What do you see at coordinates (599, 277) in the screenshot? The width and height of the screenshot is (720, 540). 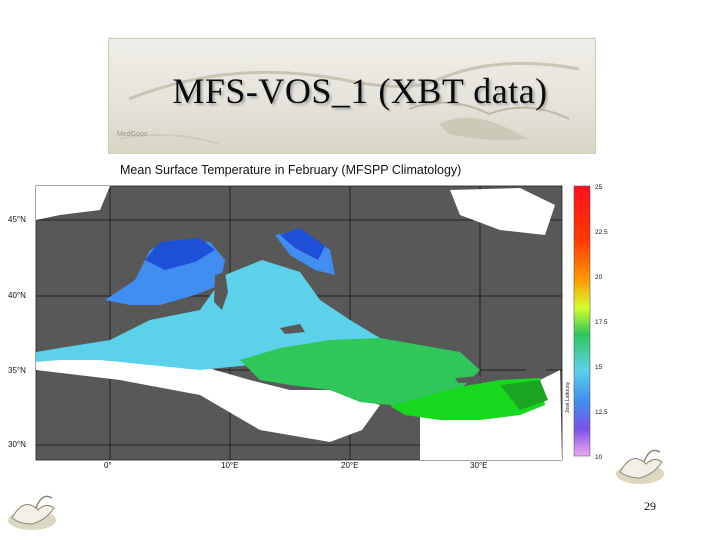 I see `colorbar-label-20: 20` at bounding box center [599, 277].